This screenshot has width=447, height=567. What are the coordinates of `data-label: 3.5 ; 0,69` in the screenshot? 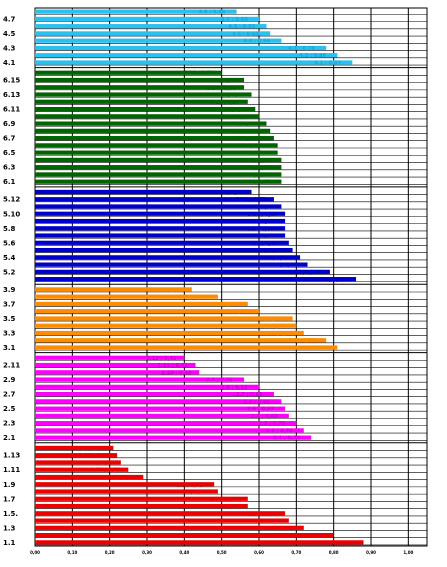 It's located at (268, 319).